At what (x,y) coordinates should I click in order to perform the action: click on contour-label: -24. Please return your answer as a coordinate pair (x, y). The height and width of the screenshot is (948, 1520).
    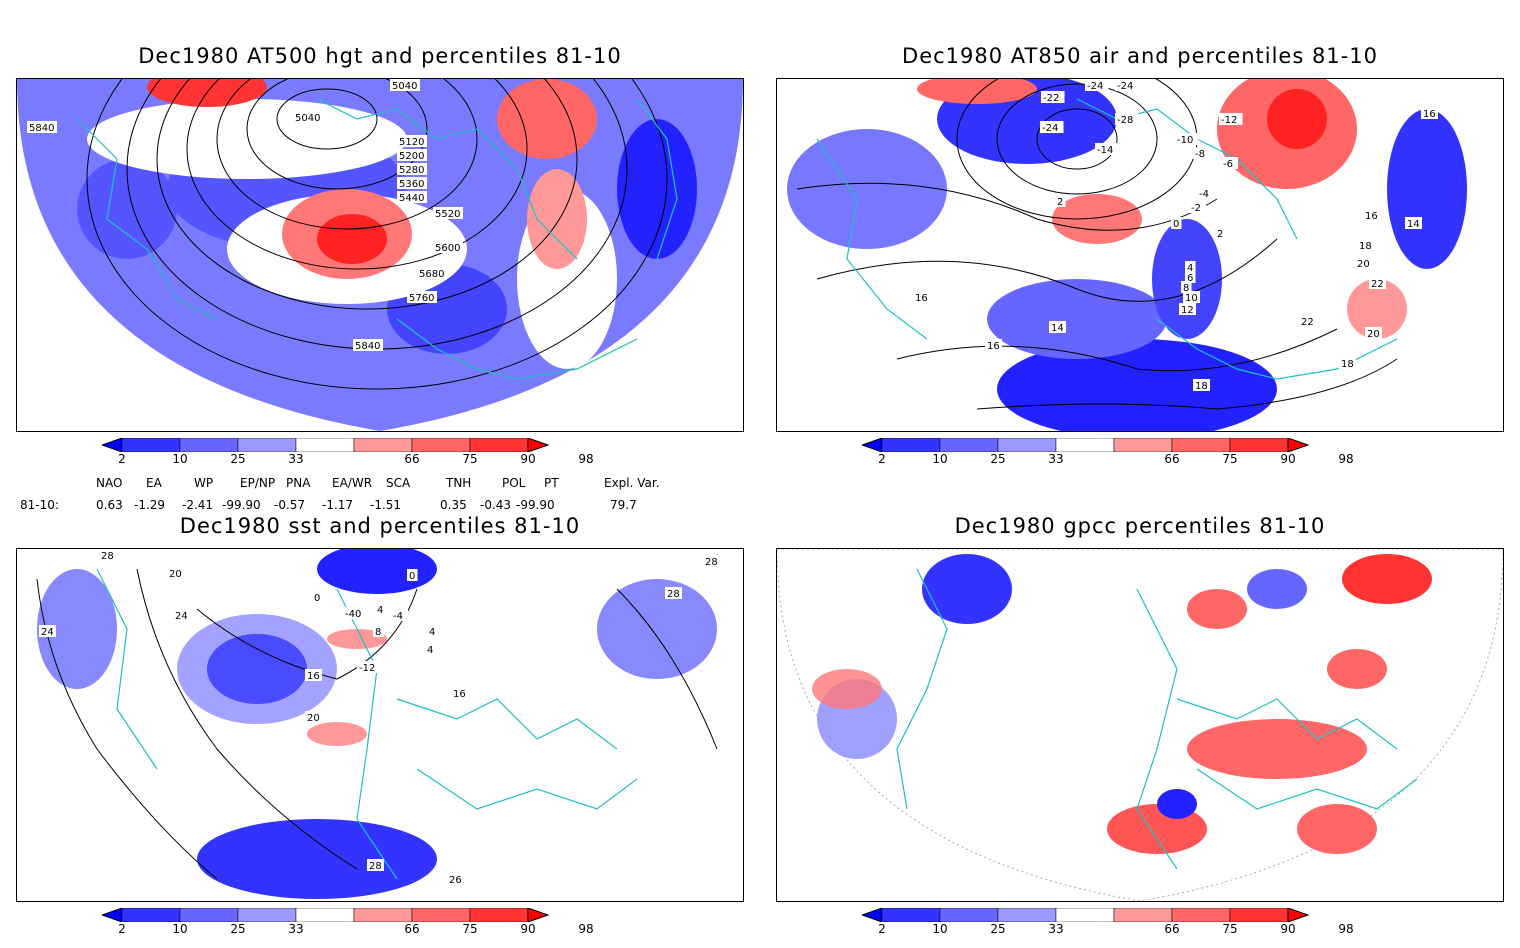
    Looking at the image, I should click on (1125, 86).